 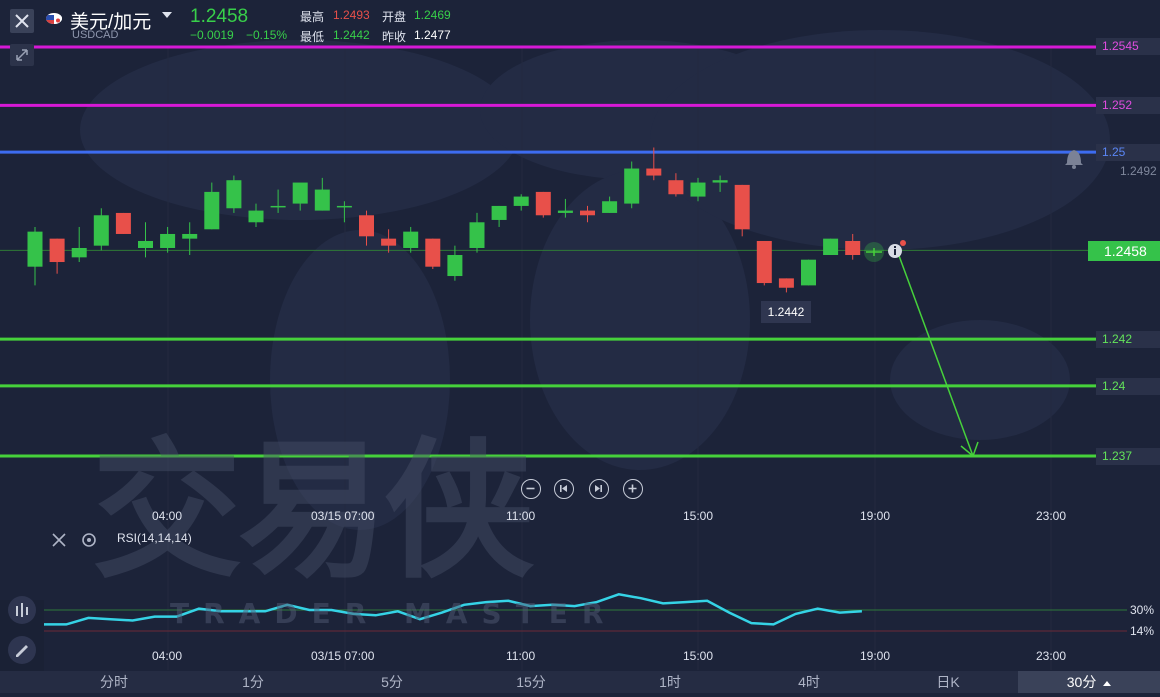 I want to click on skip-forward-icon, so click(x=598, y=488).